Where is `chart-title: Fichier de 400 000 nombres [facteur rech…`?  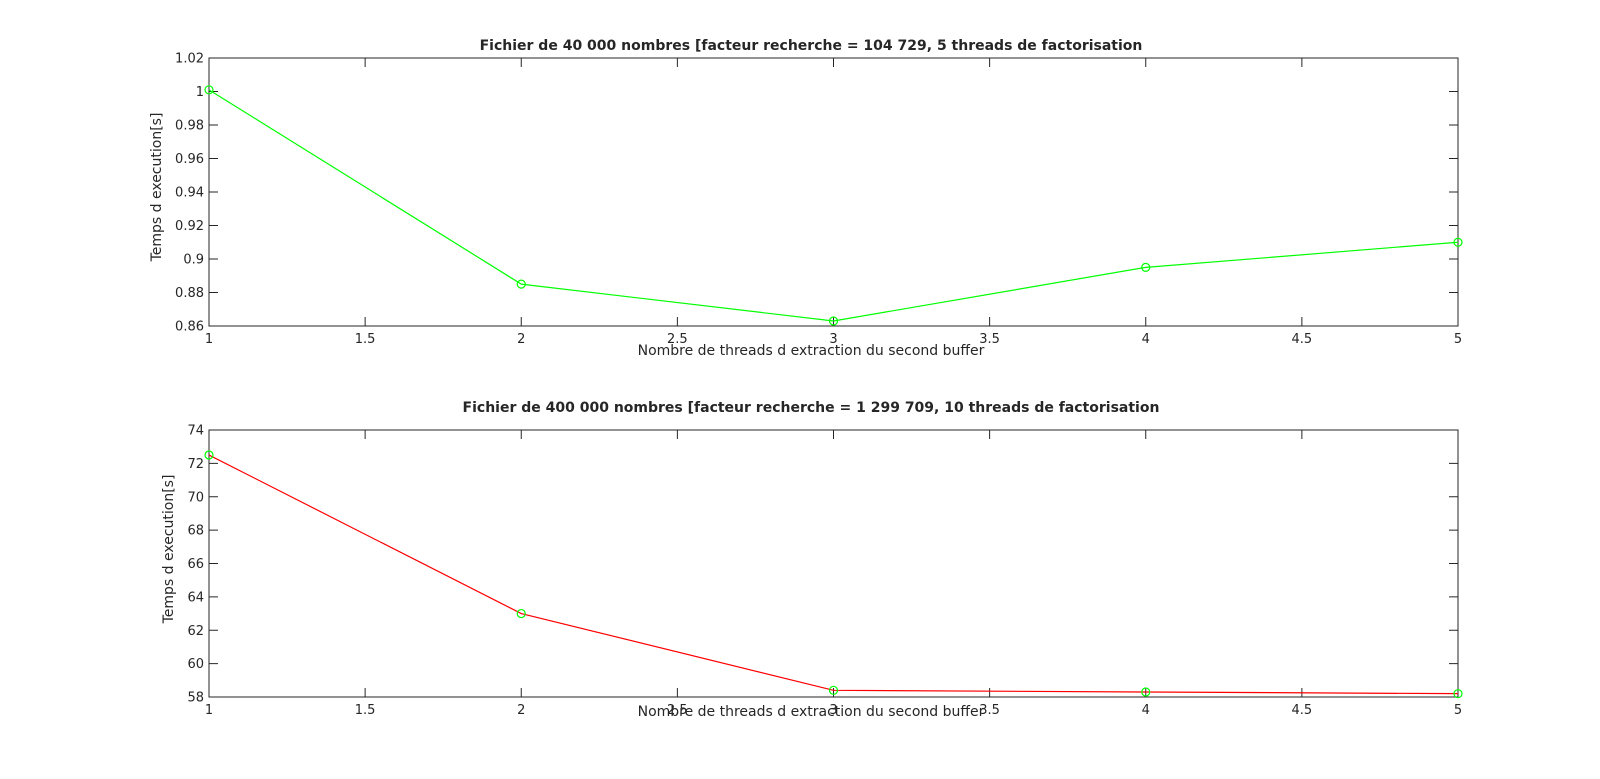
chart-title: Fichier de 400 000 nombres [facteur rech… is located at coordinates (811, 408).